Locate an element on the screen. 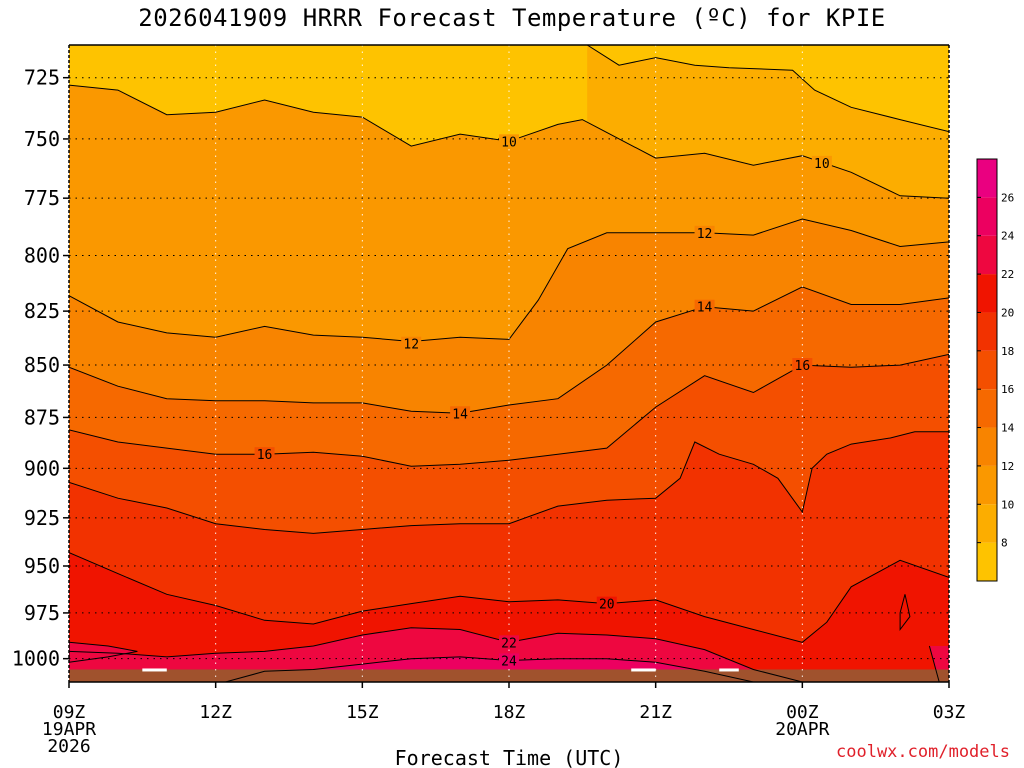  x-tick-line: 19APR is located at coordinates (69, 729).